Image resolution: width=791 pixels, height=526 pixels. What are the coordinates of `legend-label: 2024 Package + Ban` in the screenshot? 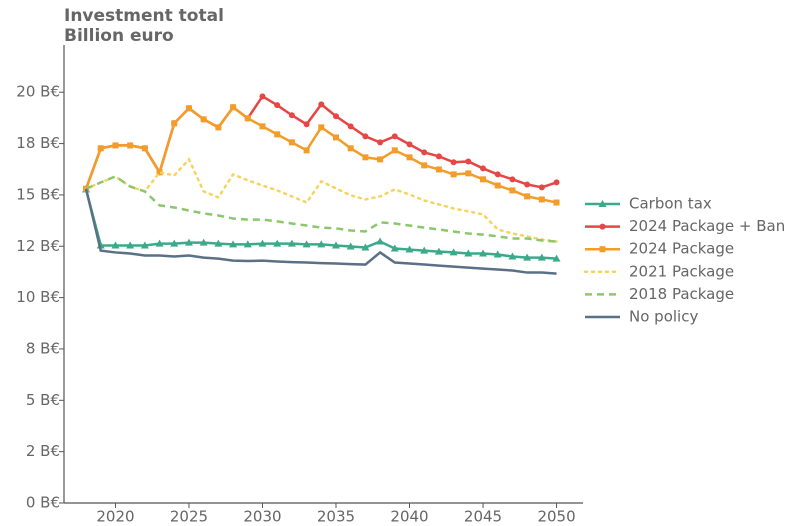 It's located at (707, 226).